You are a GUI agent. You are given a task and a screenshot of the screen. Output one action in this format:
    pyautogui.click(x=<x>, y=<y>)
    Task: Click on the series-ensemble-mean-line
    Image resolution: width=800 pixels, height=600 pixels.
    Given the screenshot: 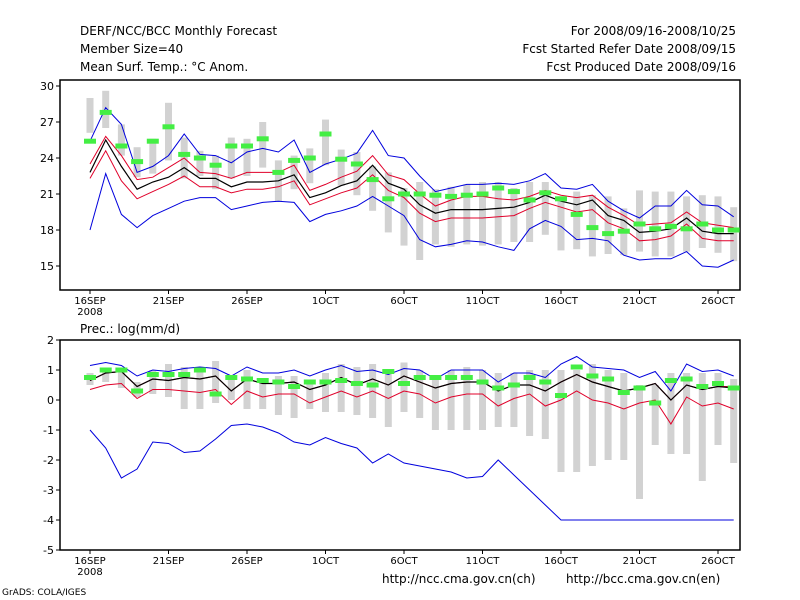 What is the action you would take?
    pyautogui.click(x=411, y=186)
    